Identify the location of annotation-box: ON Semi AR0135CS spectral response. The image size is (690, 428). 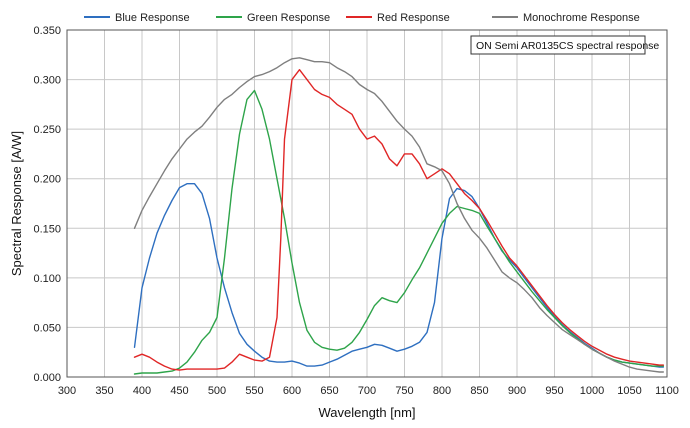
(564, 45).